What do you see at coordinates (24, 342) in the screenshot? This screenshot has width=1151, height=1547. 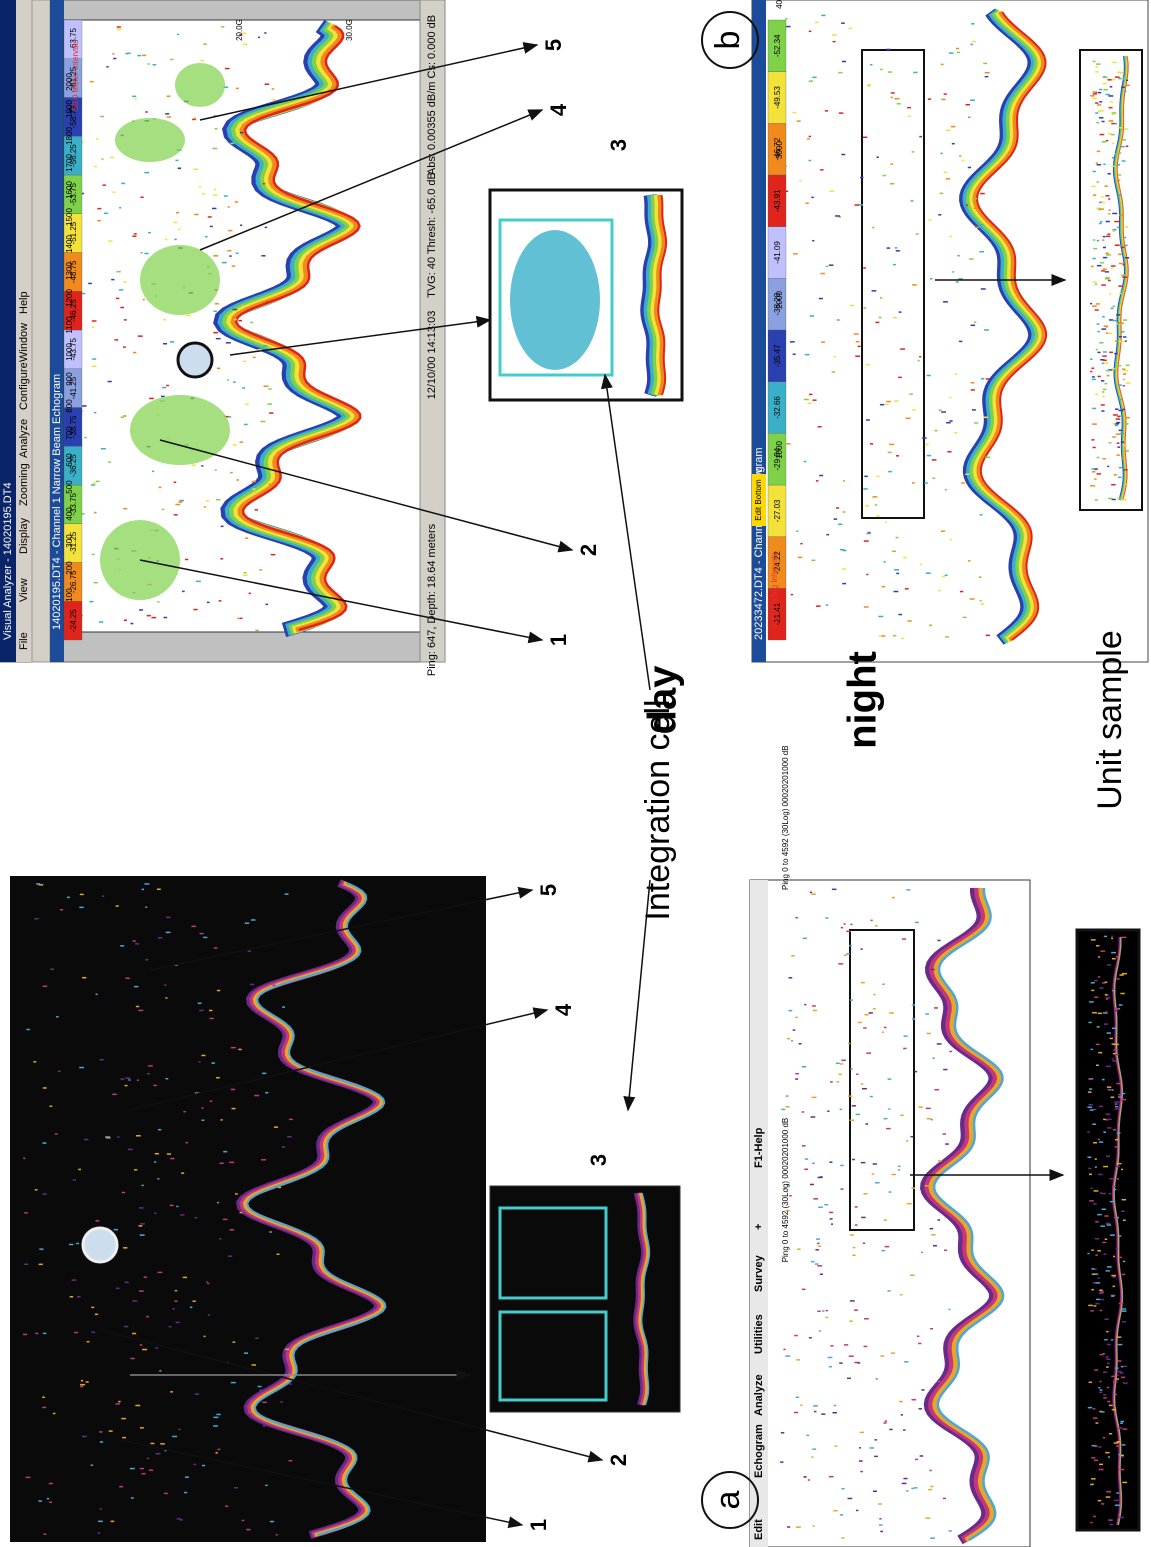 I see `menu-item: Window` at bounding box center [24, 342].